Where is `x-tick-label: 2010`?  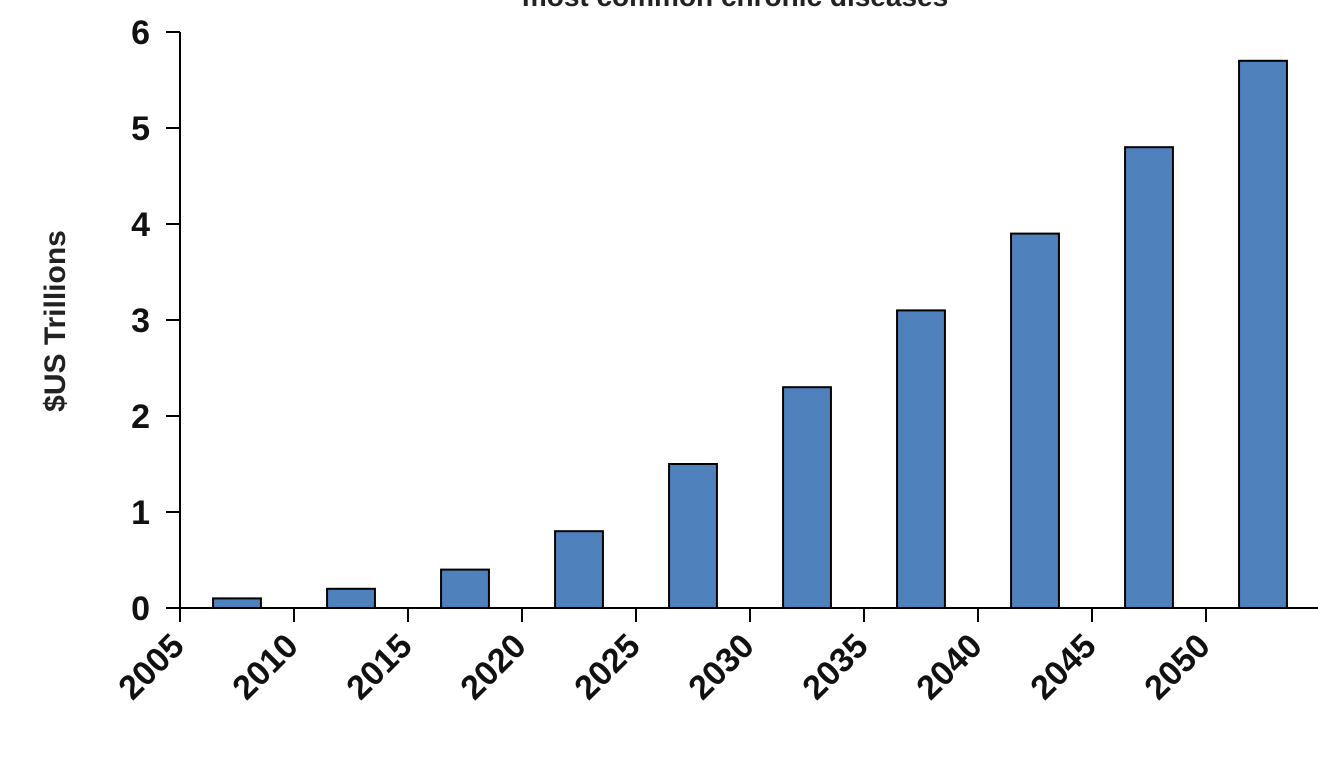
x-tick-label: 2010 is located at coordinates (265, 667).